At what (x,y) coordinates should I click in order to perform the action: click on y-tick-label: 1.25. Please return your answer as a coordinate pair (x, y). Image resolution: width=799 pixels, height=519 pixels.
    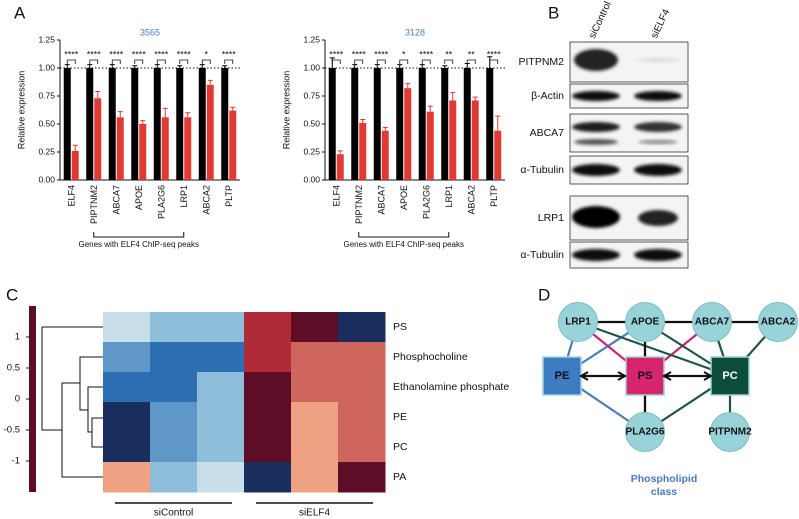
    Looking at the image, I should click on (46, 39).